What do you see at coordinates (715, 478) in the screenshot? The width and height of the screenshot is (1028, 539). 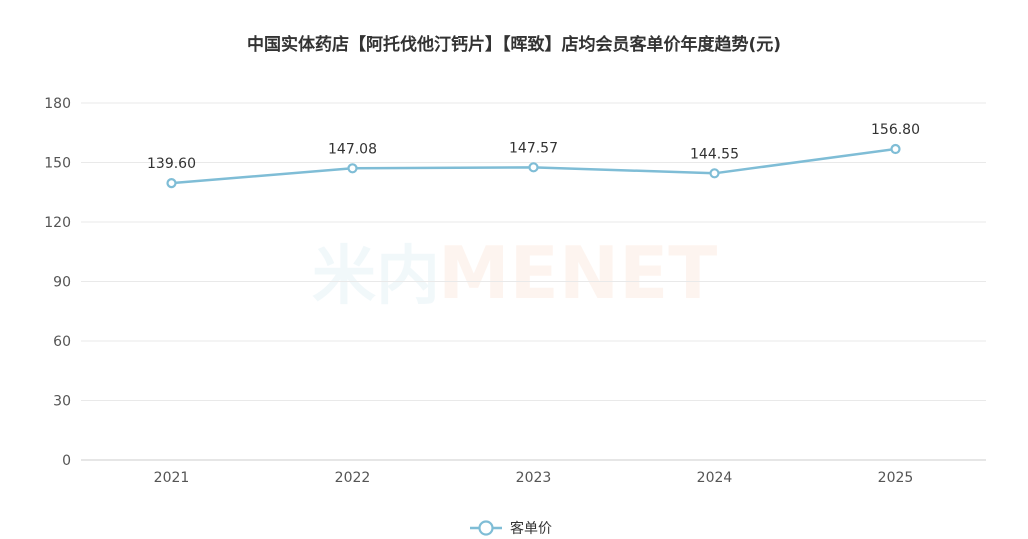 I see `x-tick-label: 2024` at bounding box center [715, 478].